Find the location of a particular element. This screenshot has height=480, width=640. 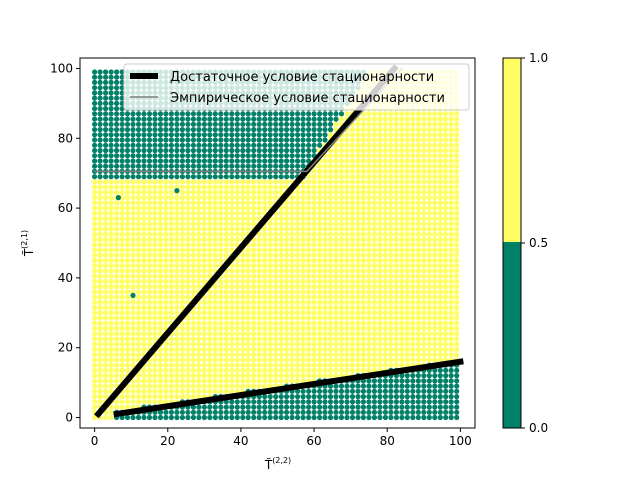

colorbar-segment-high is located at coordinates (512, 150).